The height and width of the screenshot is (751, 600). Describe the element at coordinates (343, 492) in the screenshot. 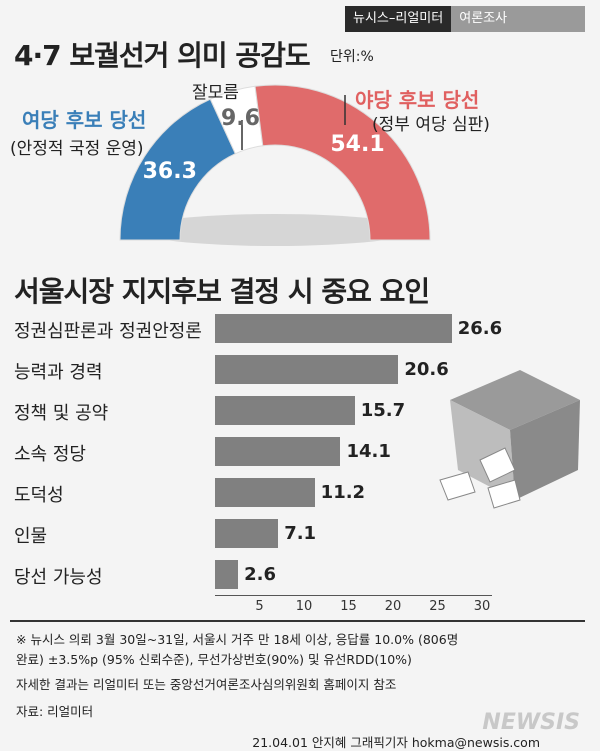

I see `bar-value: 11.2` at that location.